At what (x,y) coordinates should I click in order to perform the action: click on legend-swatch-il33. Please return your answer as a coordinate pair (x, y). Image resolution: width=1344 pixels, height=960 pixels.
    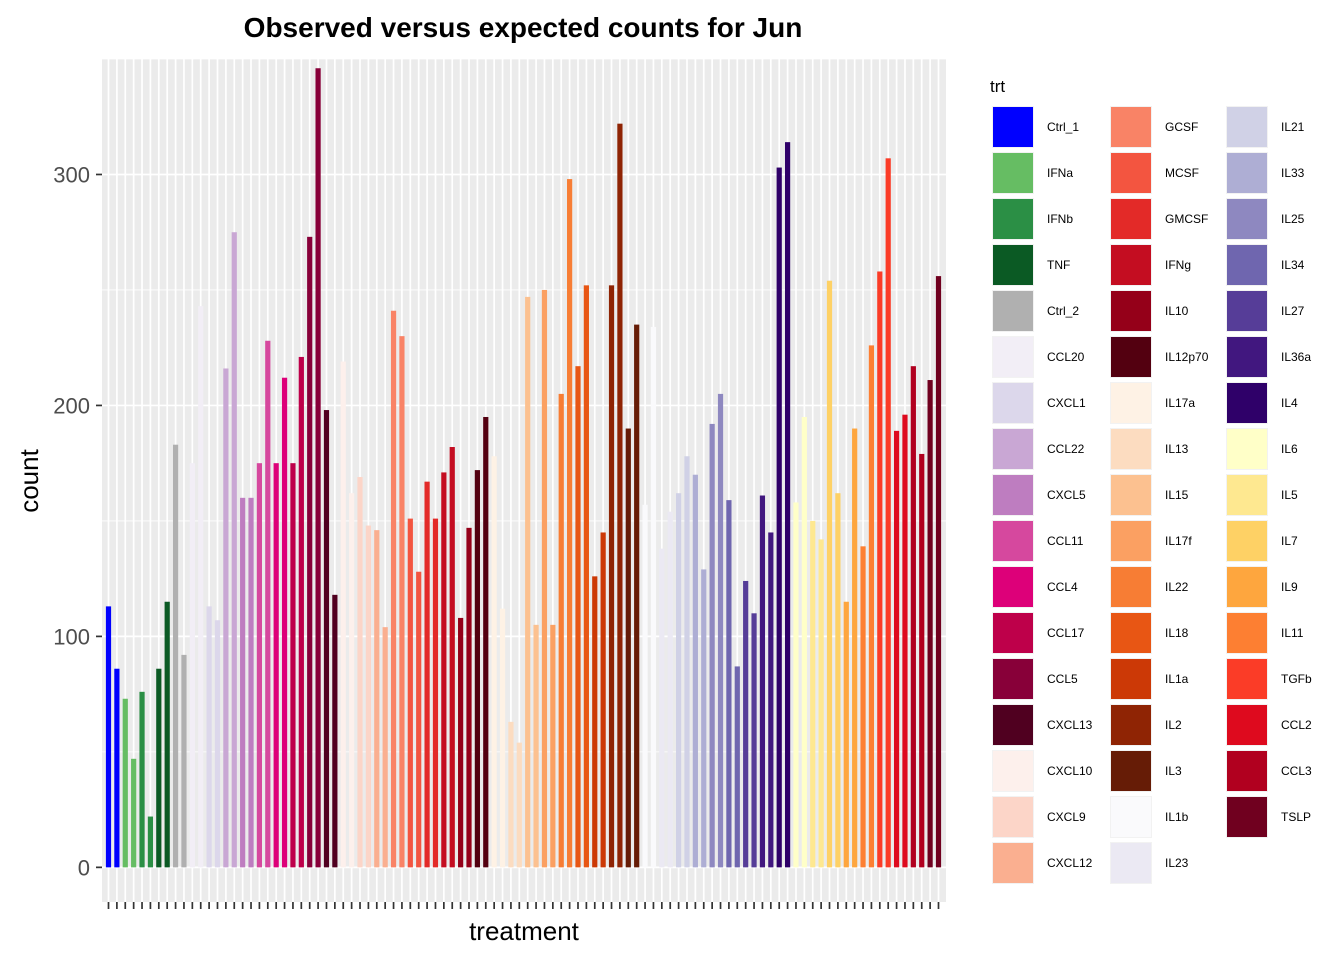
    Looking at the image, I should click on (1247, 173).